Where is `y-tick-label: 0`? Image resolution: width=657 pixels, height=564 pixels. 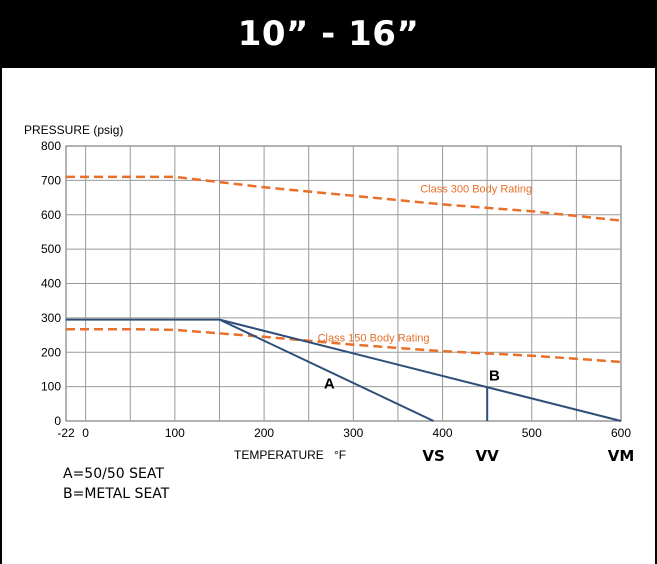 y-tick-label: 0 is located at coordinates (57, 421).